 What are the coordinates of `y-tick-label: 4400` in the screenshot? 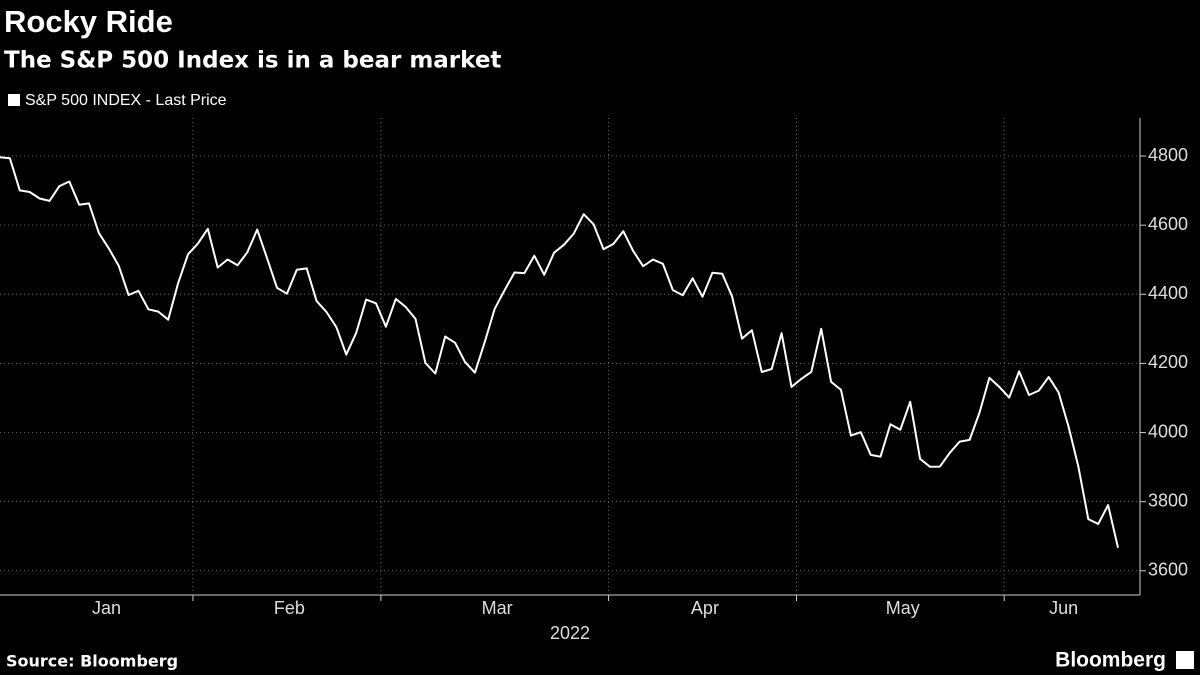 It's located at (1168, 293).